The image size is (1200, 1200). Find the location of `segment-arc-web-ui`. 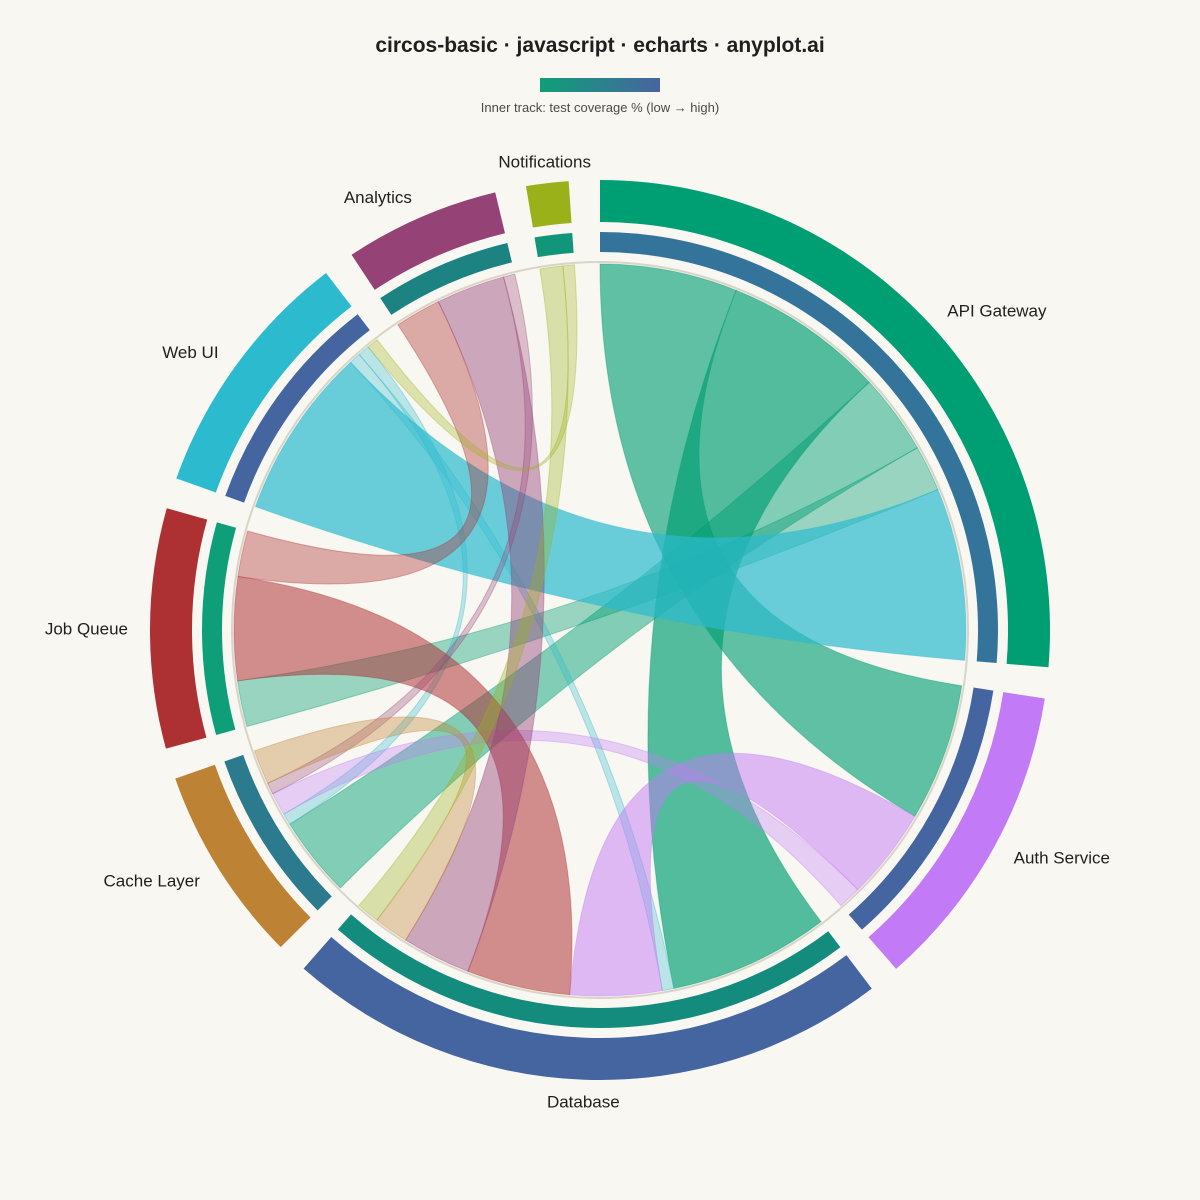

segment-arc-web-ui is located at coordinates (264, 383).